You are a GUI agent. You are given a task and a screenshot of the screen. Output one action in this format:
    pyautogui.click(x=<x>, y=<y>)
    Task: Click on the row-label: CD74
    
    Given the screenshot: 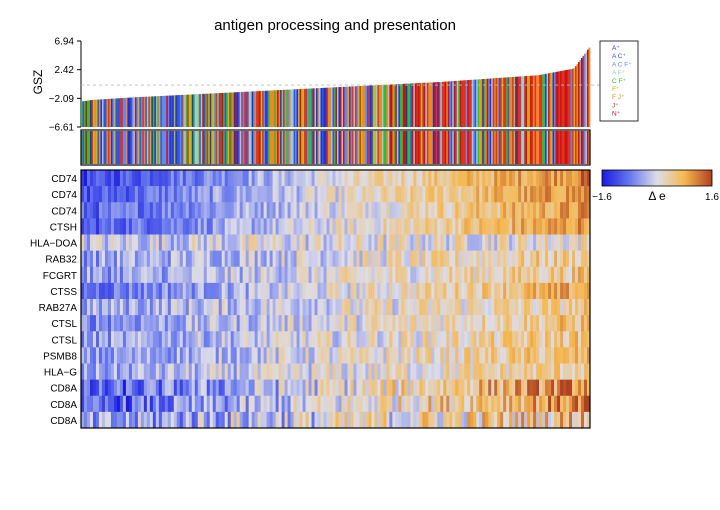 What is the action you would take?
    pyautogui.click(x=64, y=195)
    